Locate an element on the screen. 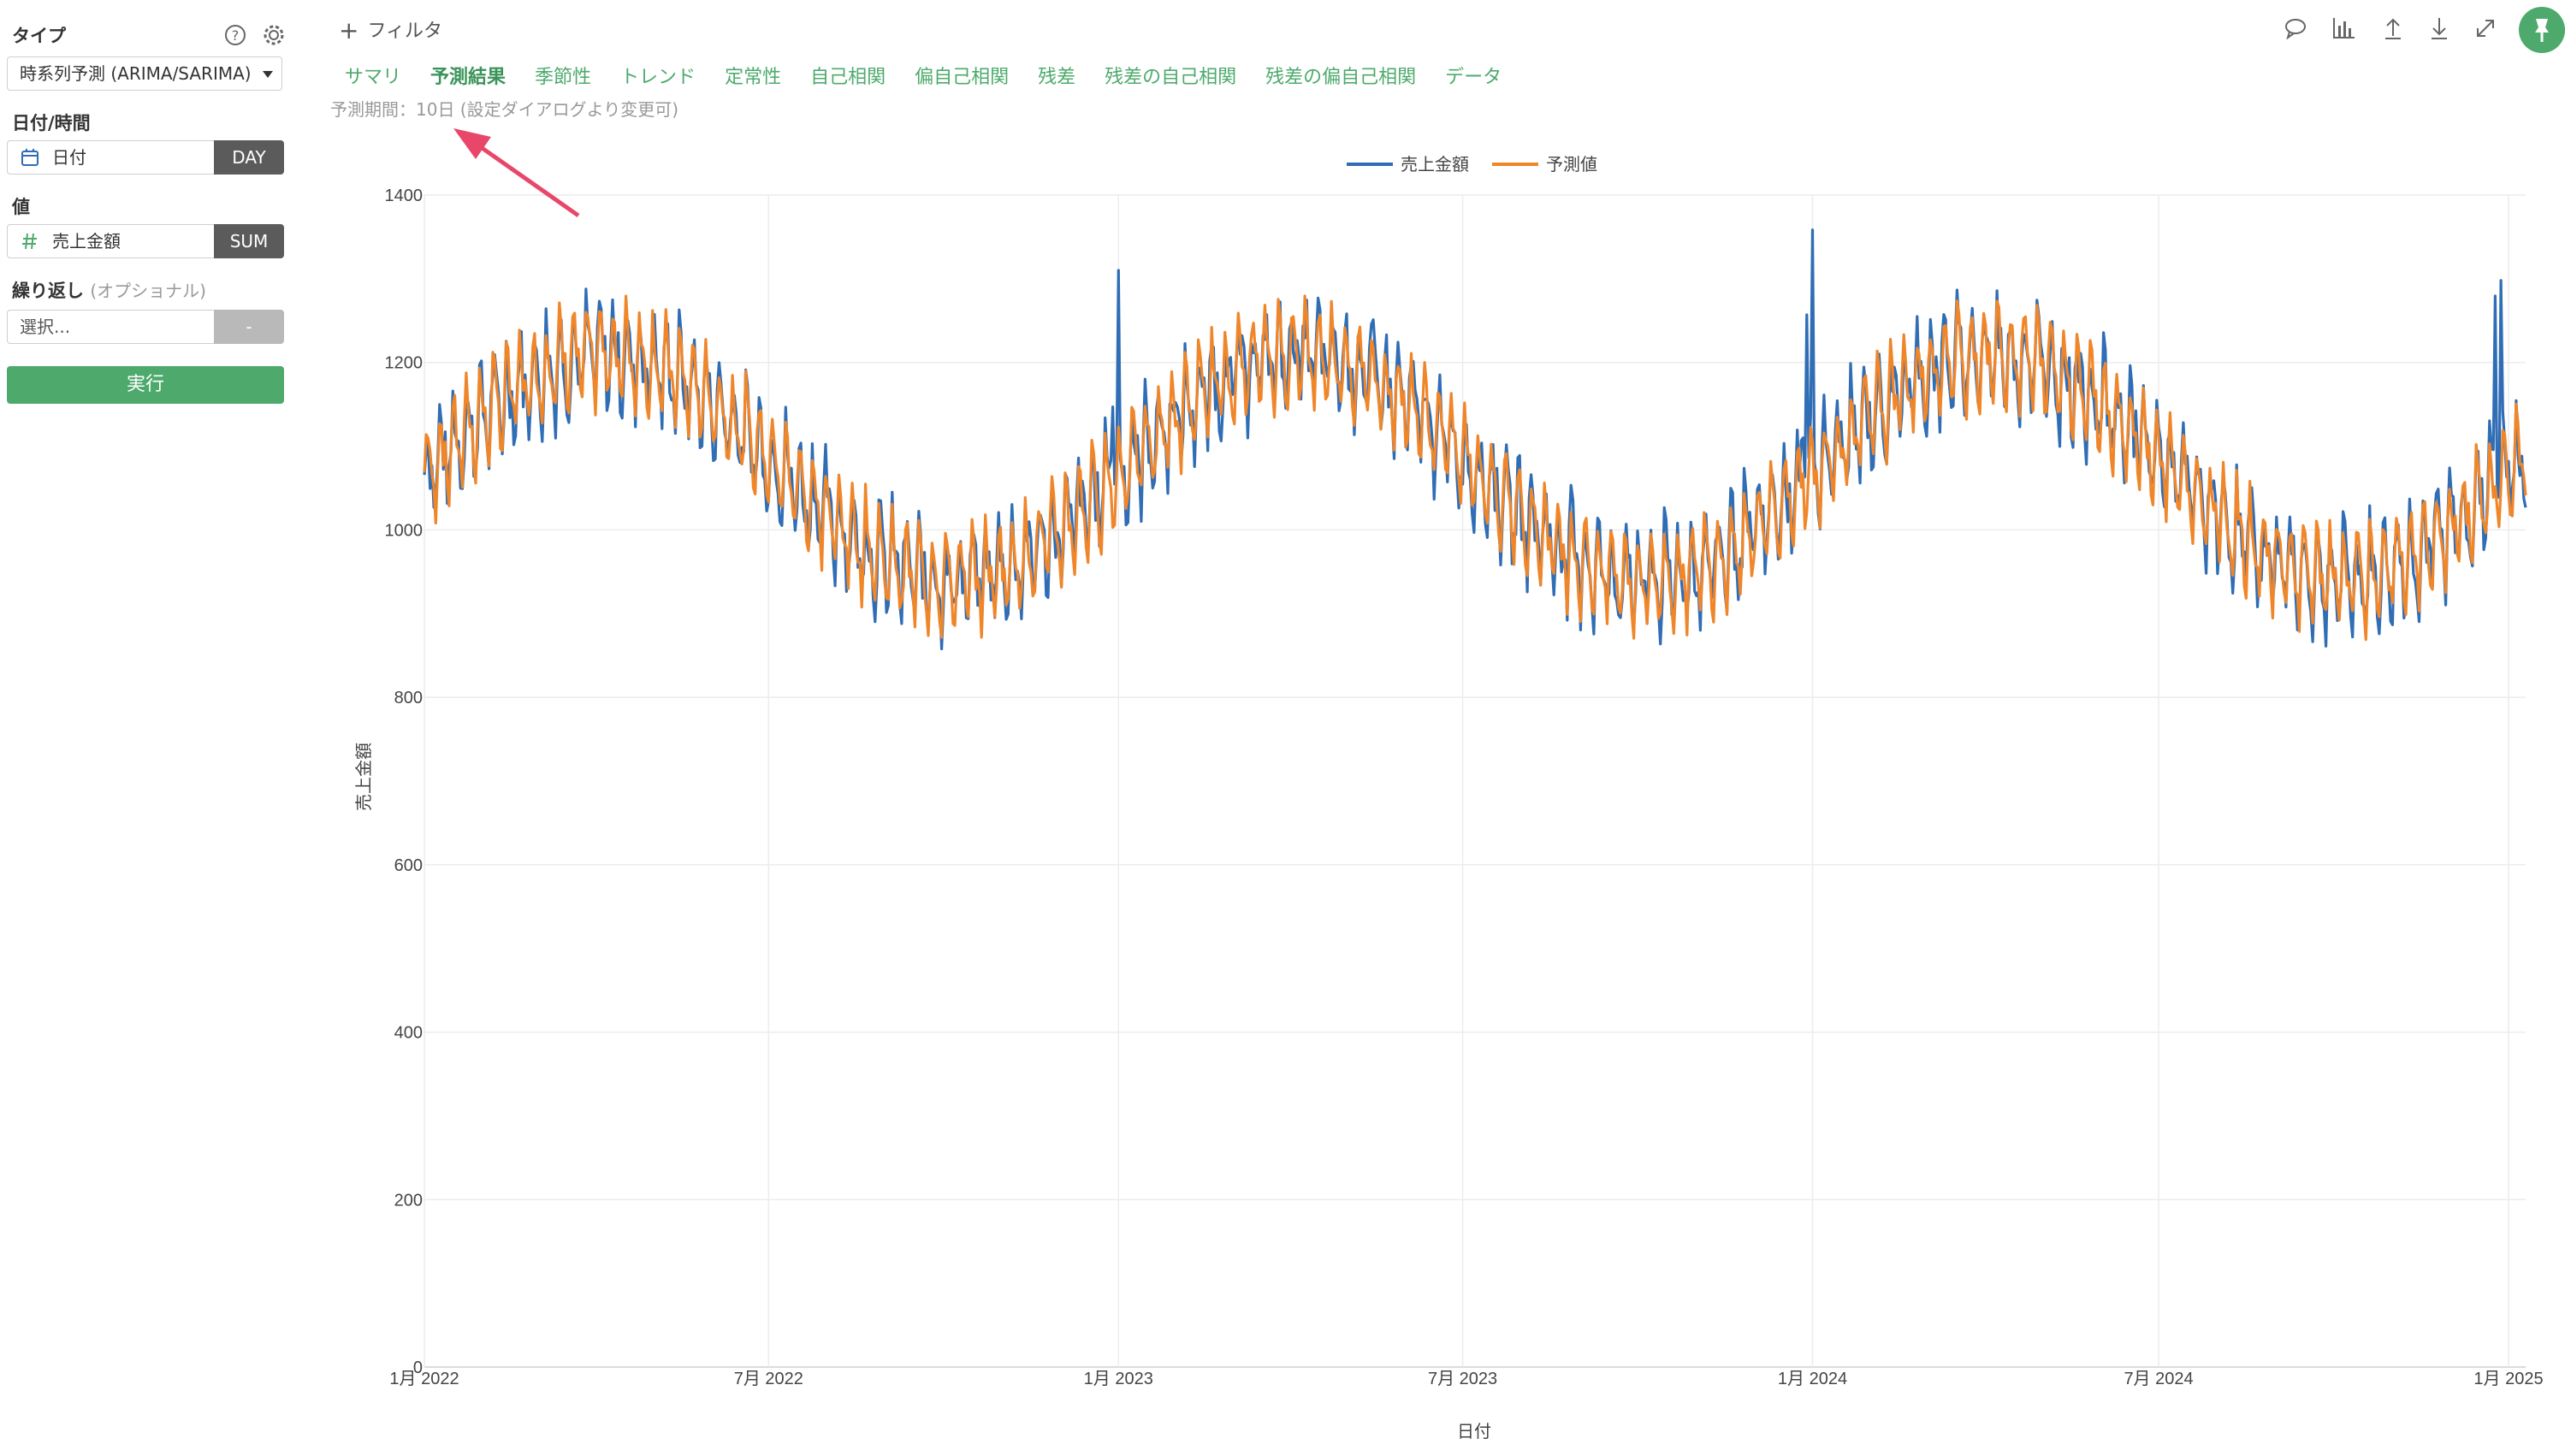 Image resolution: width=2565 pixels, height=1456 pixels. x-tick-label: 7月 2022 is located at coordinates (768, 1379).